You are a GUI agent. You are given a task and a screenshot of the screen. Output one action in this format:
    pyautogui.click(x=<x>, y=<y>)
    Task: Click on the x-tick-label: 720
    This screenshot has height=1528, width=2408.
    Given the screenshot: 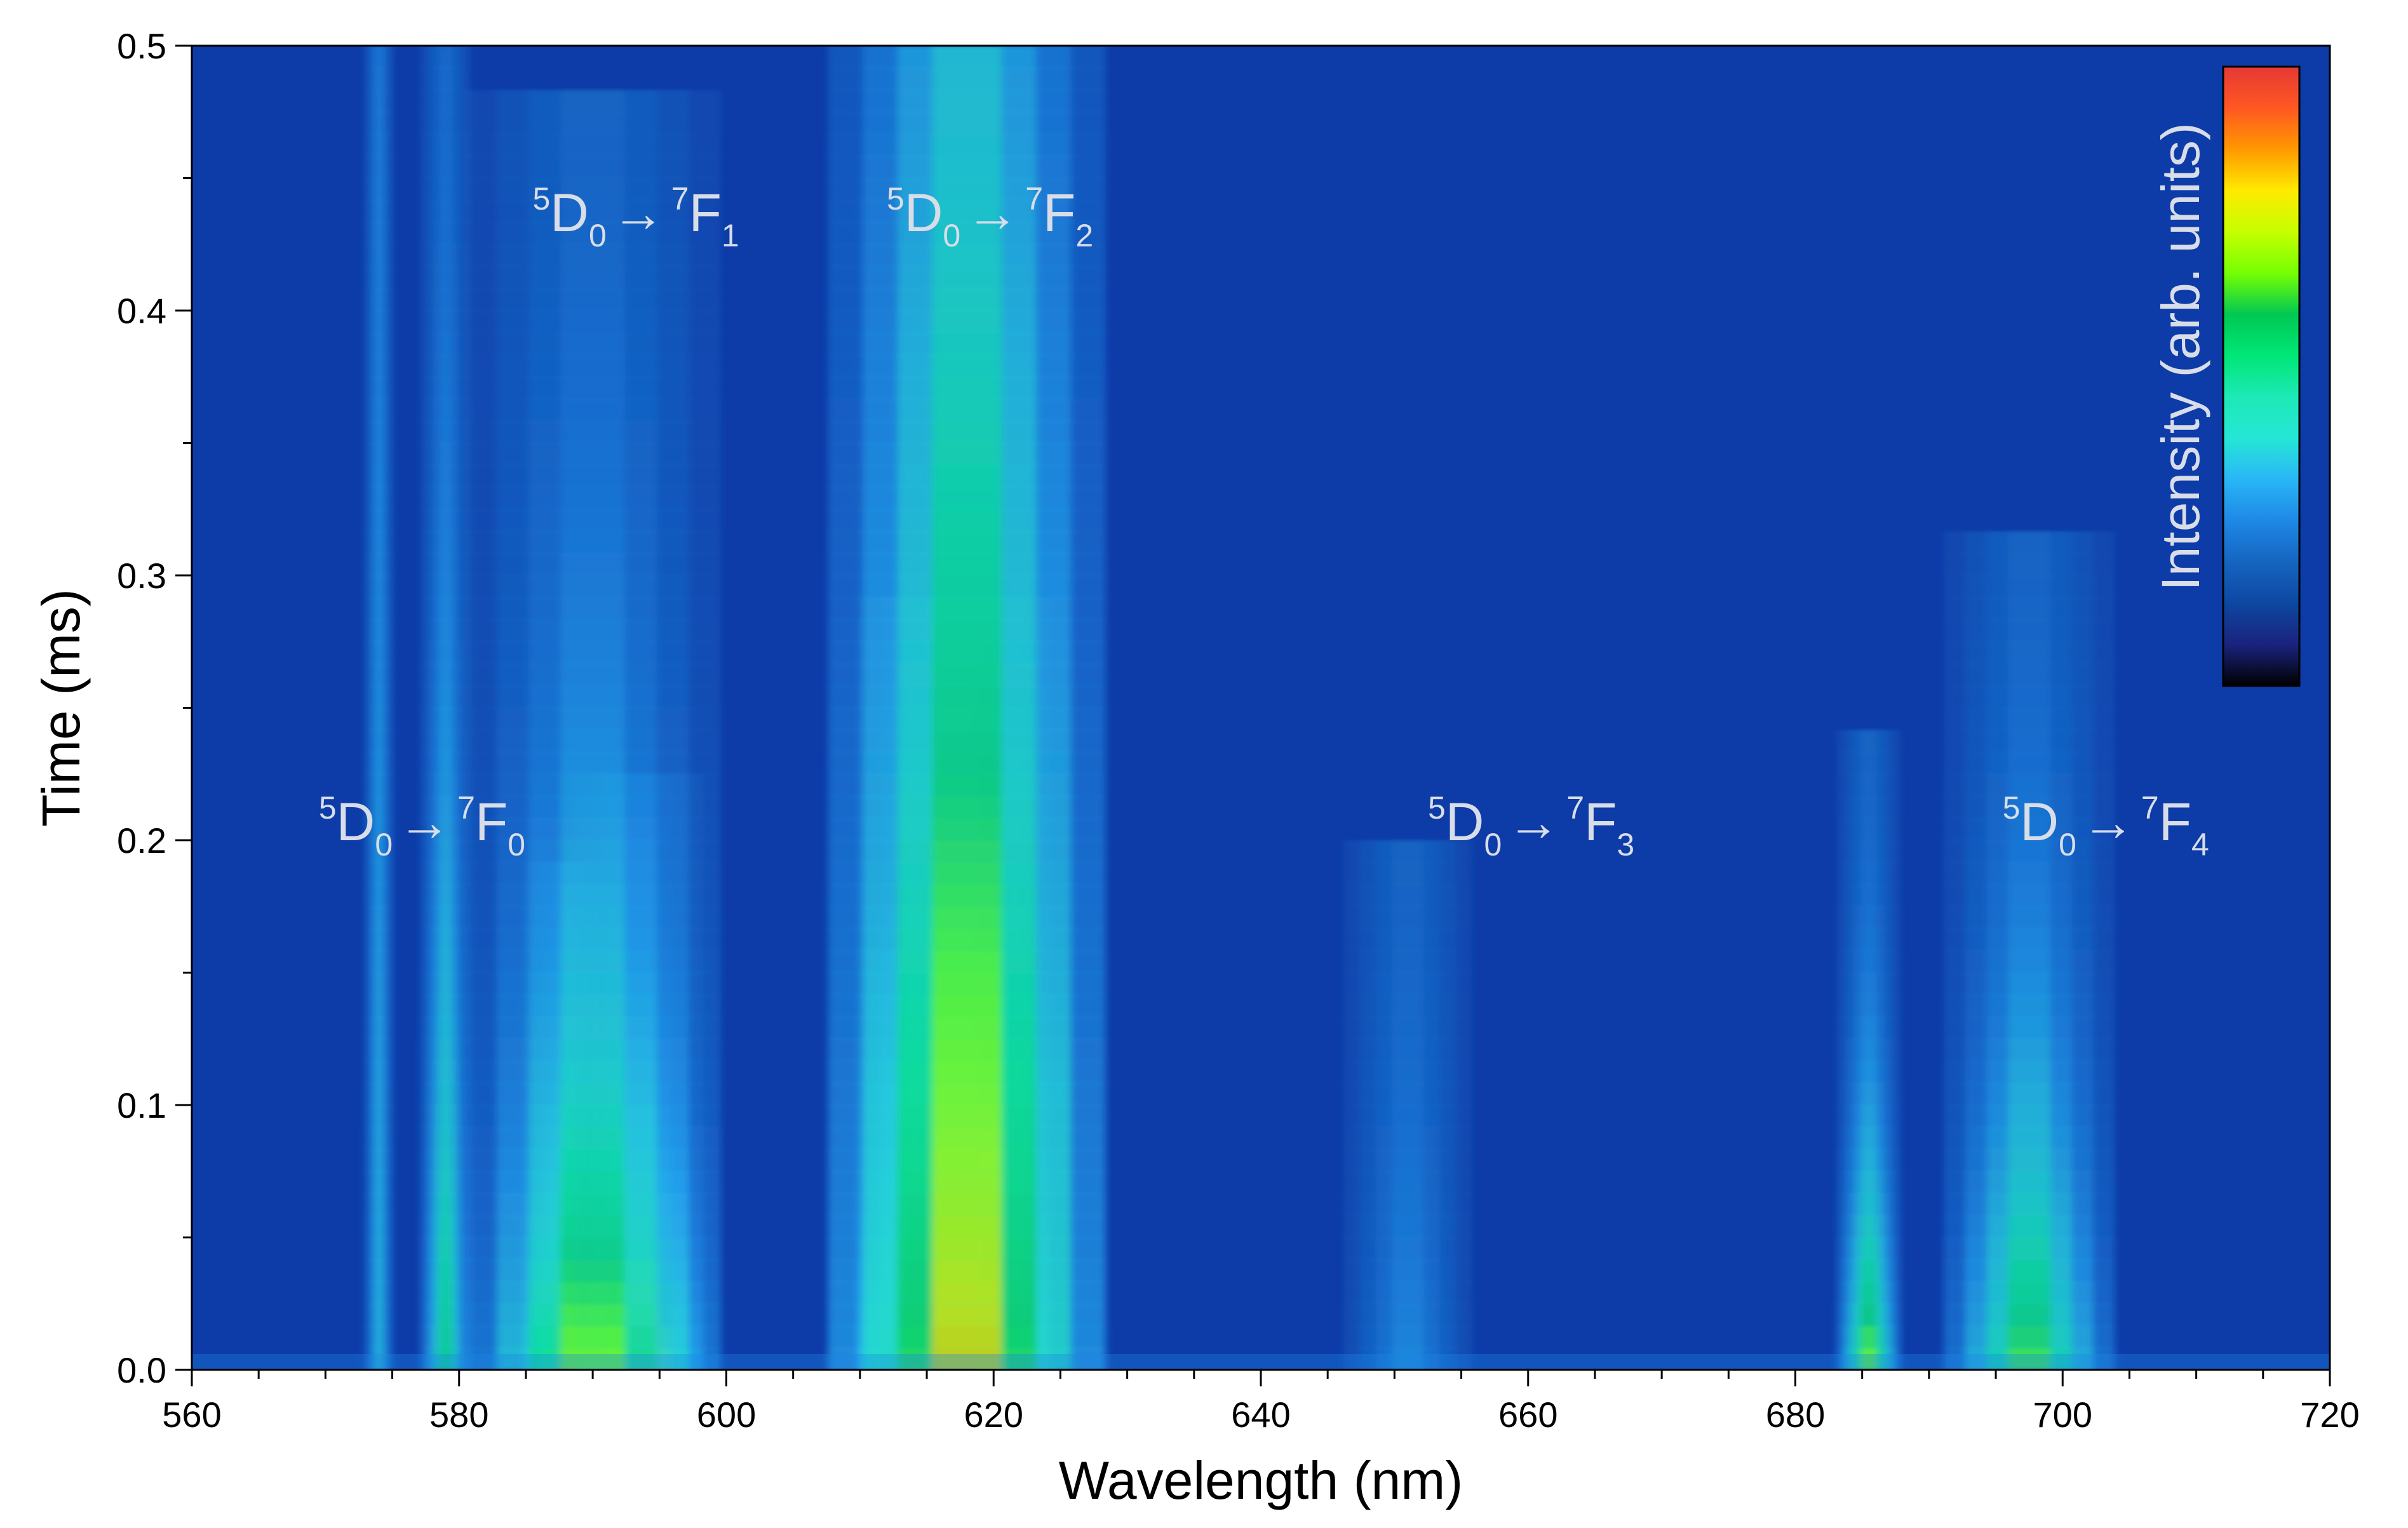 What is the action you would take?
    pyautogui.click(x=2329, y=1415)
    